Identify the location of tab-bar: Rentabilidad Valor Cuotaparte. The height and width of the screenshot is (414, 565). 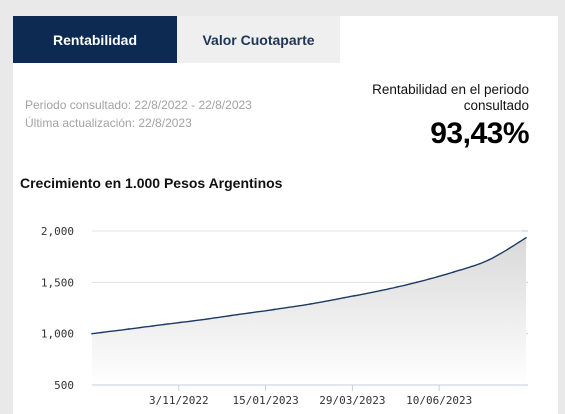
(176, 39).